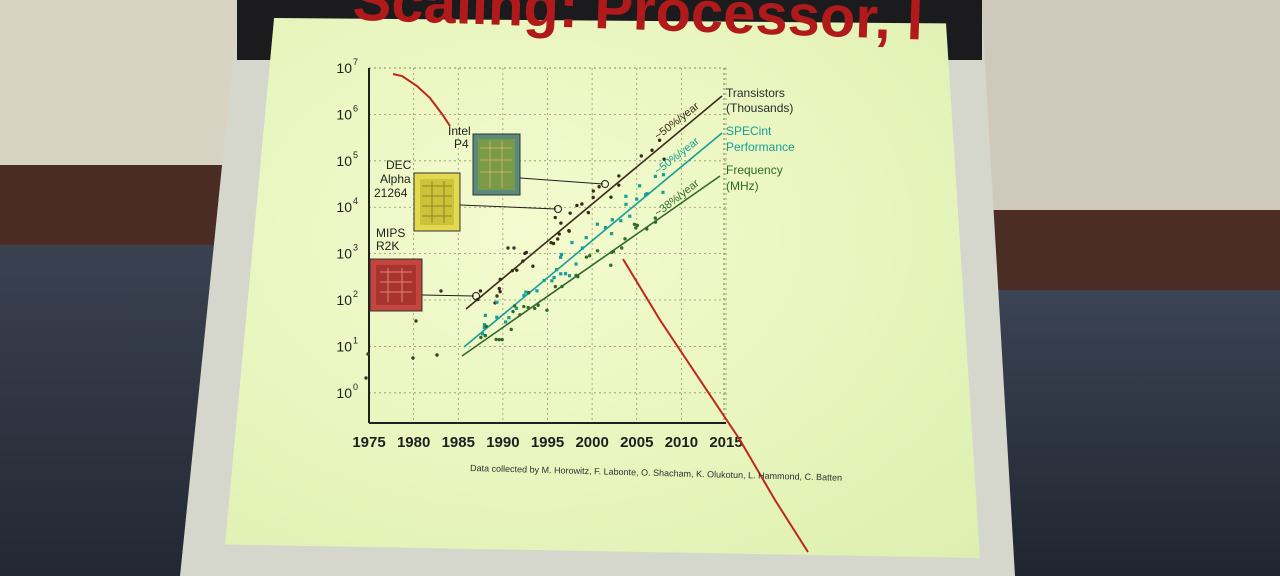  Describe the element at coordinates (1135, 433) in the screenshot. I see `board-right` at that location.